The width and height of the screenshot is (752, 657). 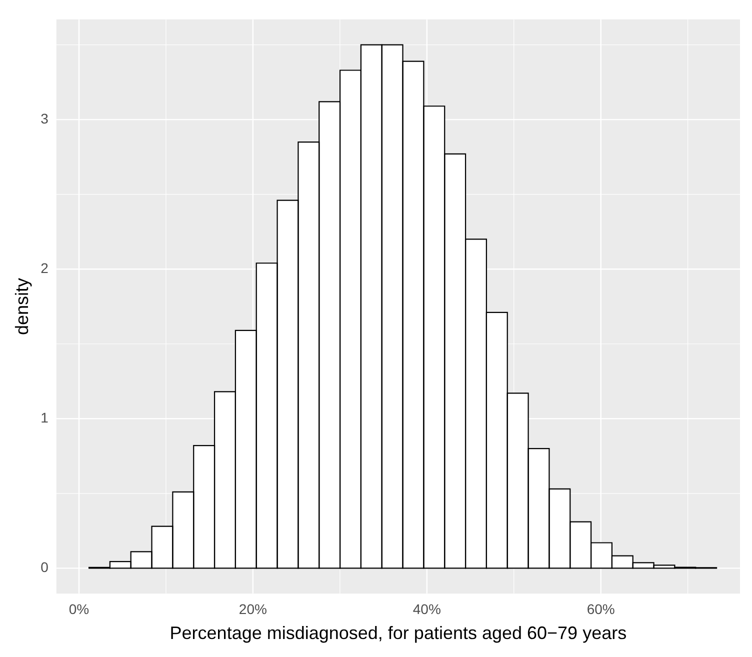 What do you see at coordinates (398, 633) in the screenshot?
I see `x-axis-title: Percentage misdiagnosed, for patients aged 60−79 years` at bounding box center [398, 633].